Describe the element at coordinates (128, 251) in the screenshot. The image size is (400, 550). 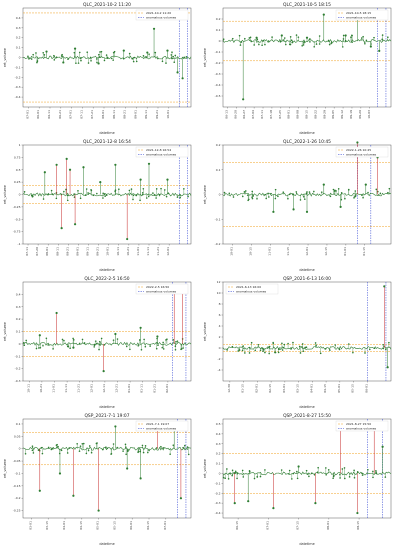
I see `x-tick-label: 10-21` at that location.